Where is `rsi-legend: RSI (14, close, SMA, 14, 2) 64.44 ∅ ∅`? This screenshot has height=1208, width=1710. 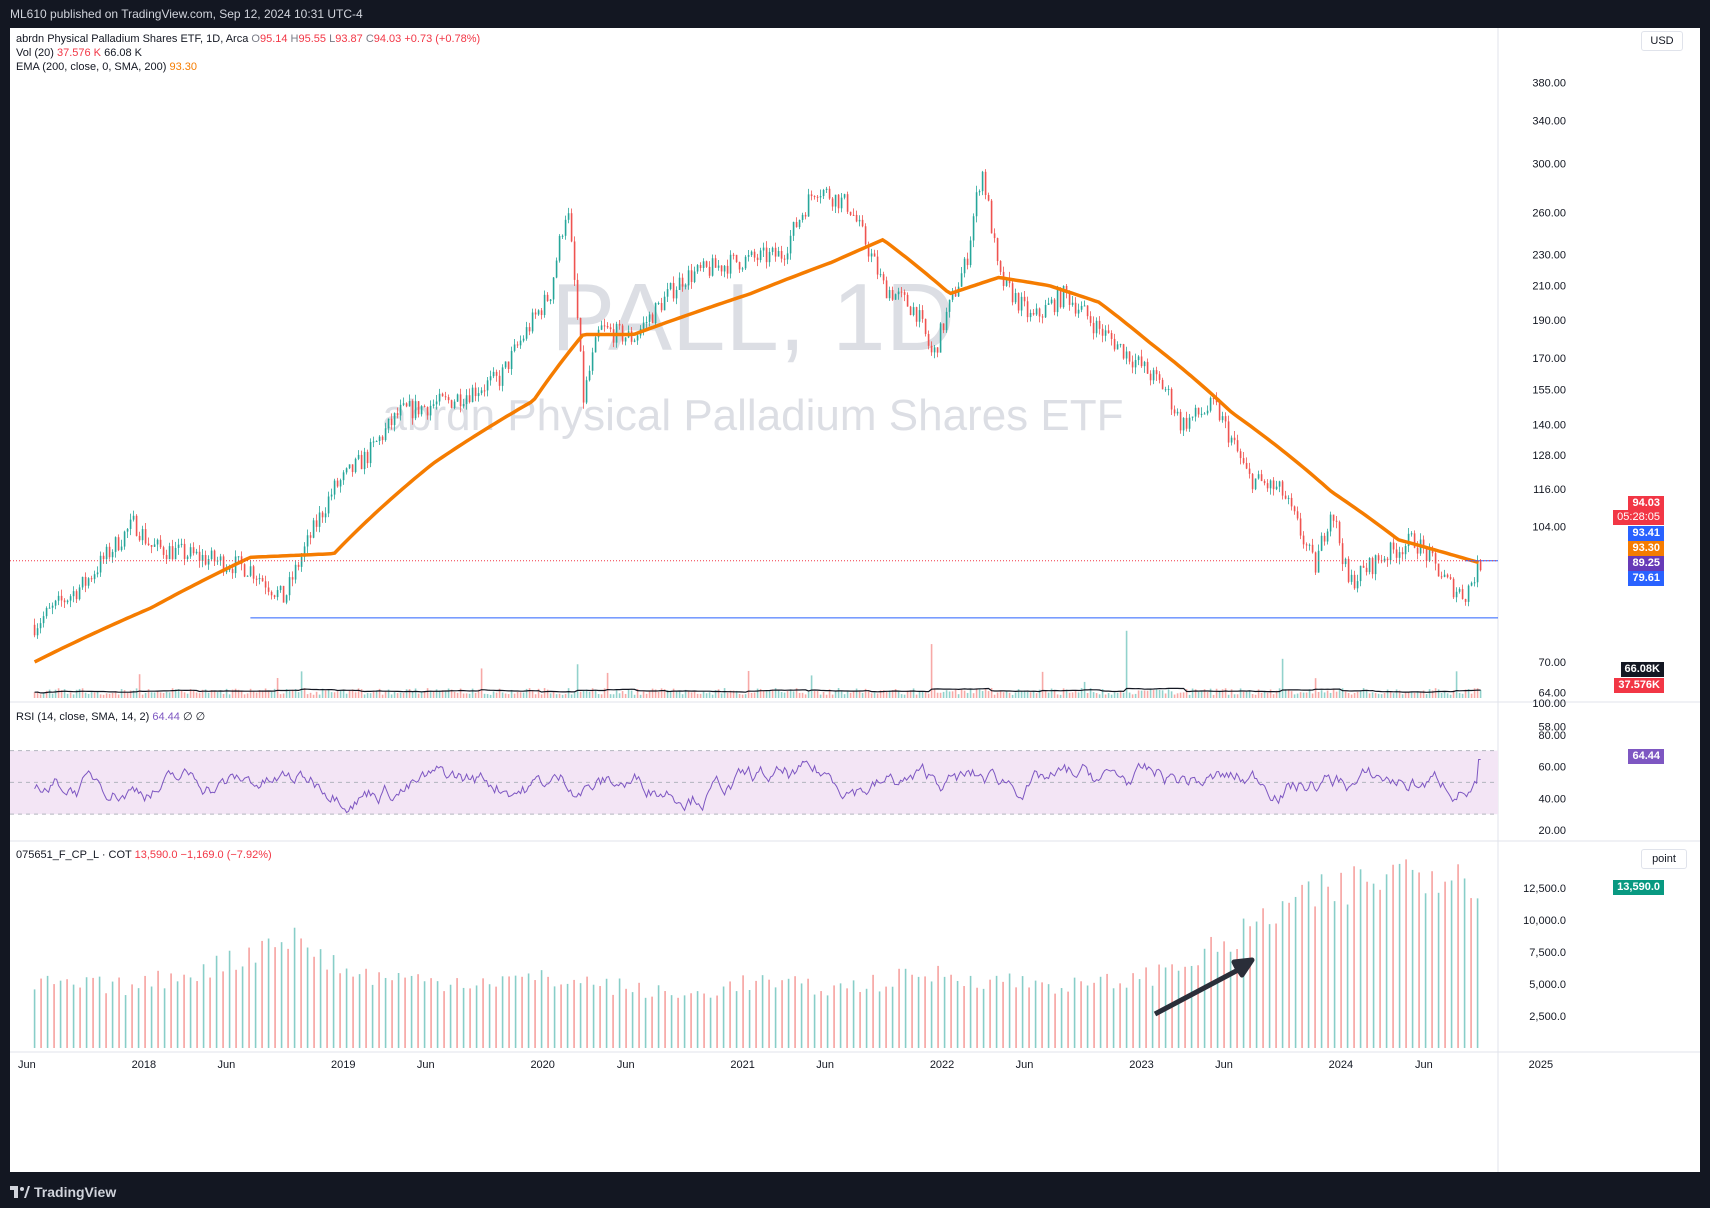 rsi-legend: RSI (14, close, SMA, 14, 2) 64.44 ∅ ∅ is located at coordinates (110, 716).